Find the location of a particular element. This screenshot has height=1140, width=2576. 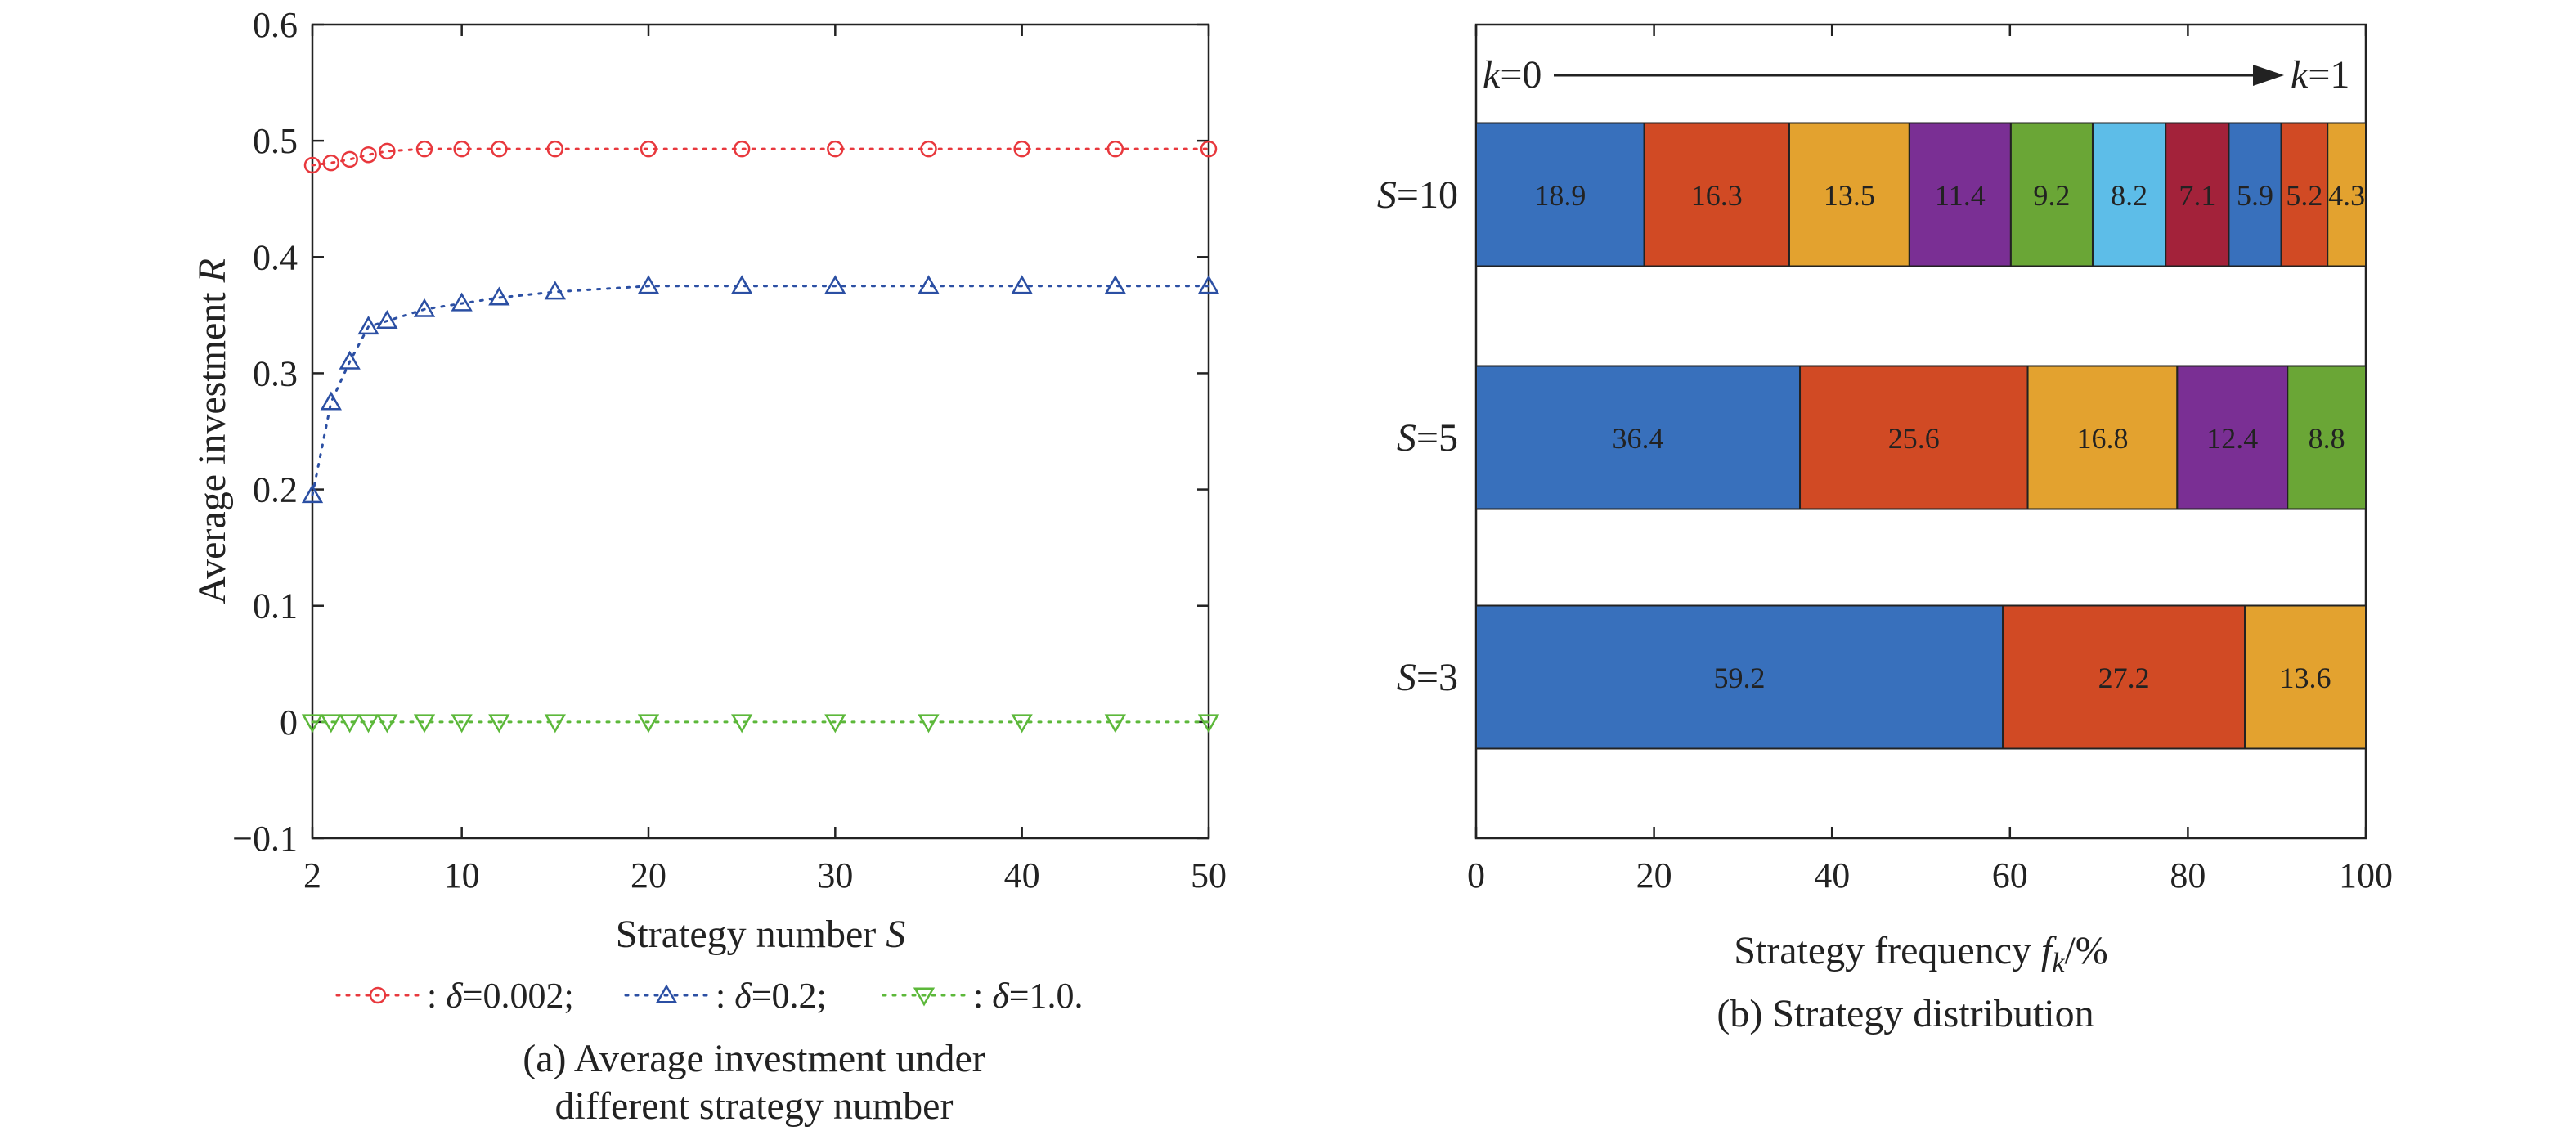

x-tick-label: 0 is located at coordinates (1476, 875).